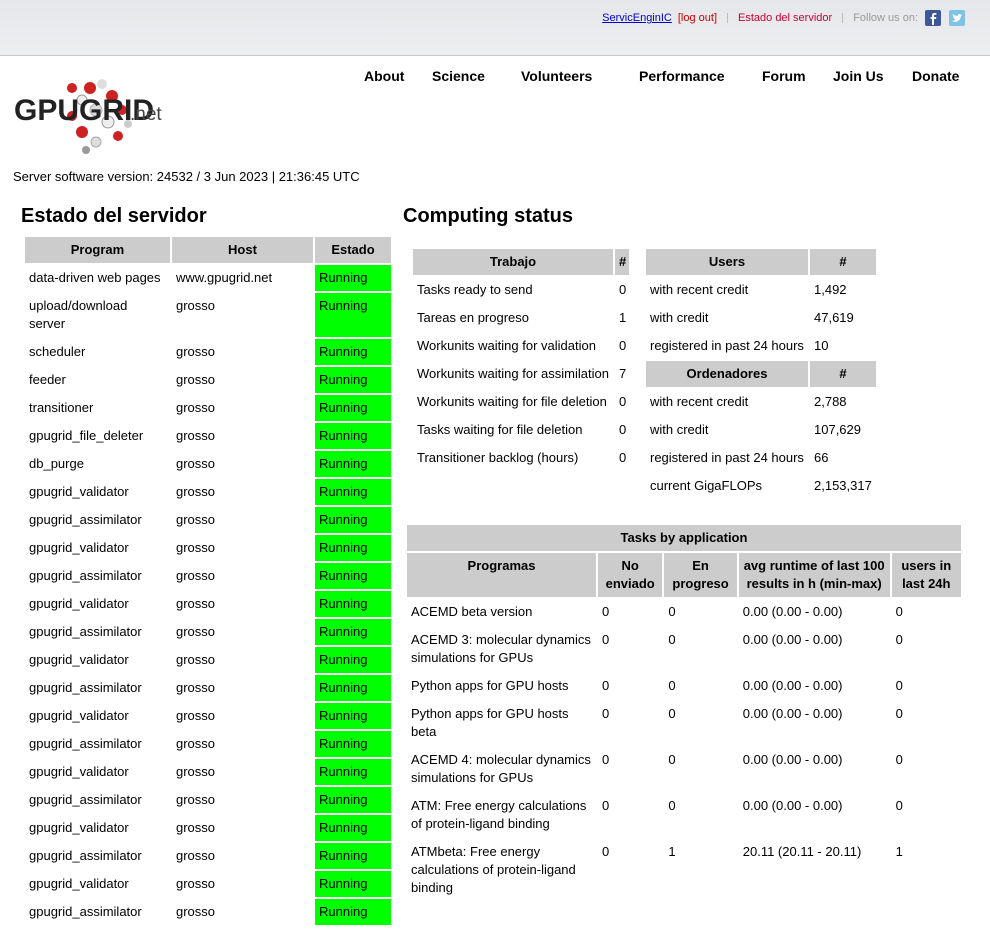 The height and width of the screenshot is (932, 990). Describe the element at coordinates (521, 430) in the screenshot. I see `row: Tasks waiting for file deletion 0` at that location.